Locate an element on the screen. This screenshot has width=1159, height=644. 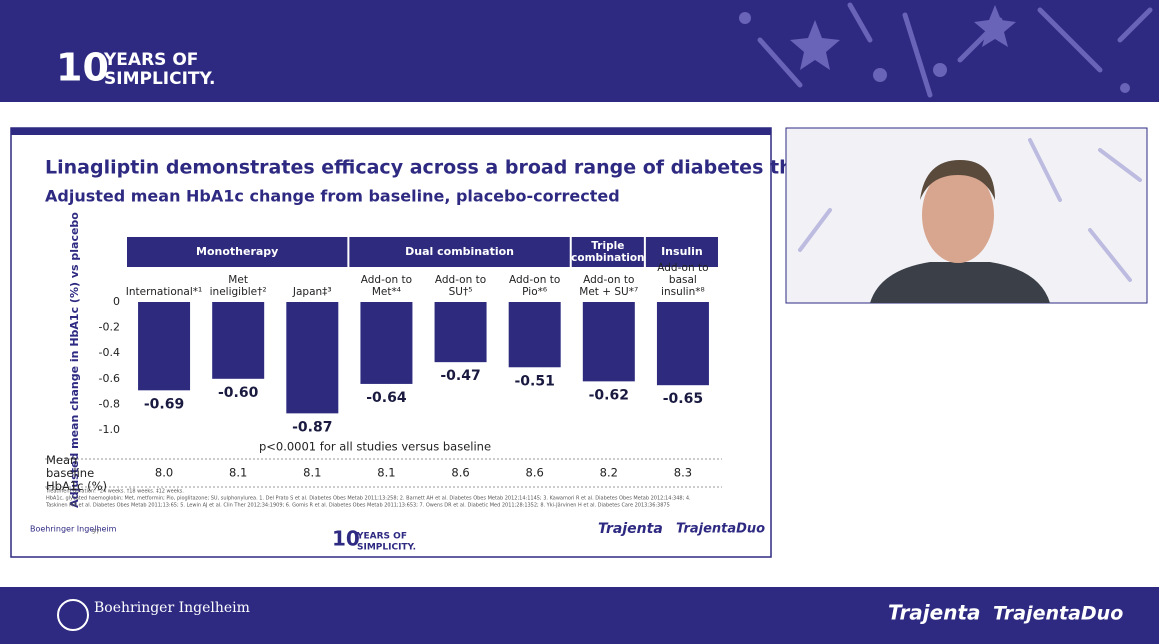
x-tick-label: Japan‡³ is located at coordinates (312, 292).